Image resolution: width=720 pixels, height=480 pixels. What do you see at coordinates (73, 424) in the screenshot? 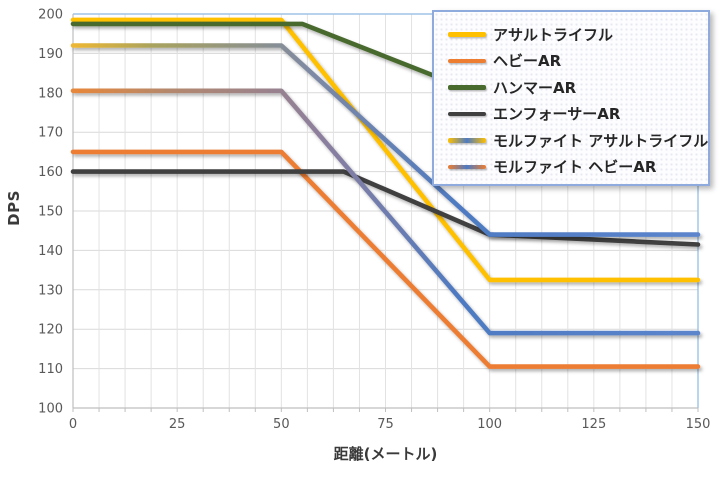
I see `x-tick-label: 0` at bounding box center [73, 424].